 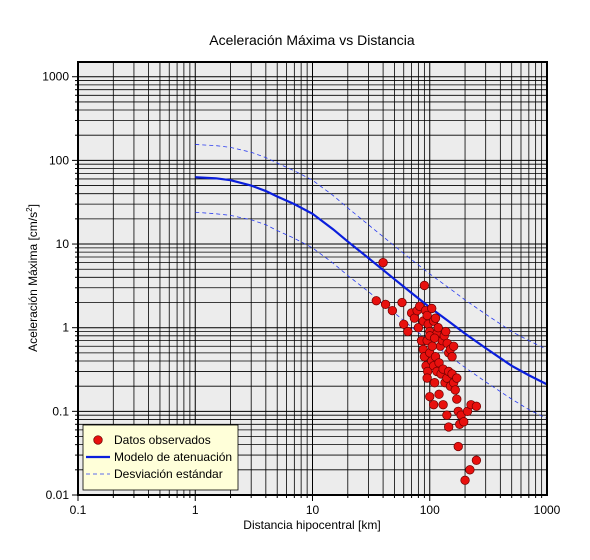 I want to click on y-tick-label: 10, so click(x=63, y=244).